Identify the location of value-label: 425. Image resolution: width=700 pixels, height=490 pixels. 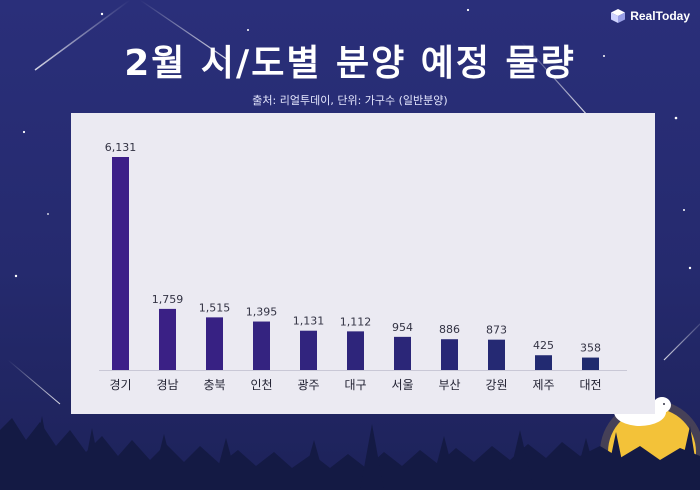
(543, 345).